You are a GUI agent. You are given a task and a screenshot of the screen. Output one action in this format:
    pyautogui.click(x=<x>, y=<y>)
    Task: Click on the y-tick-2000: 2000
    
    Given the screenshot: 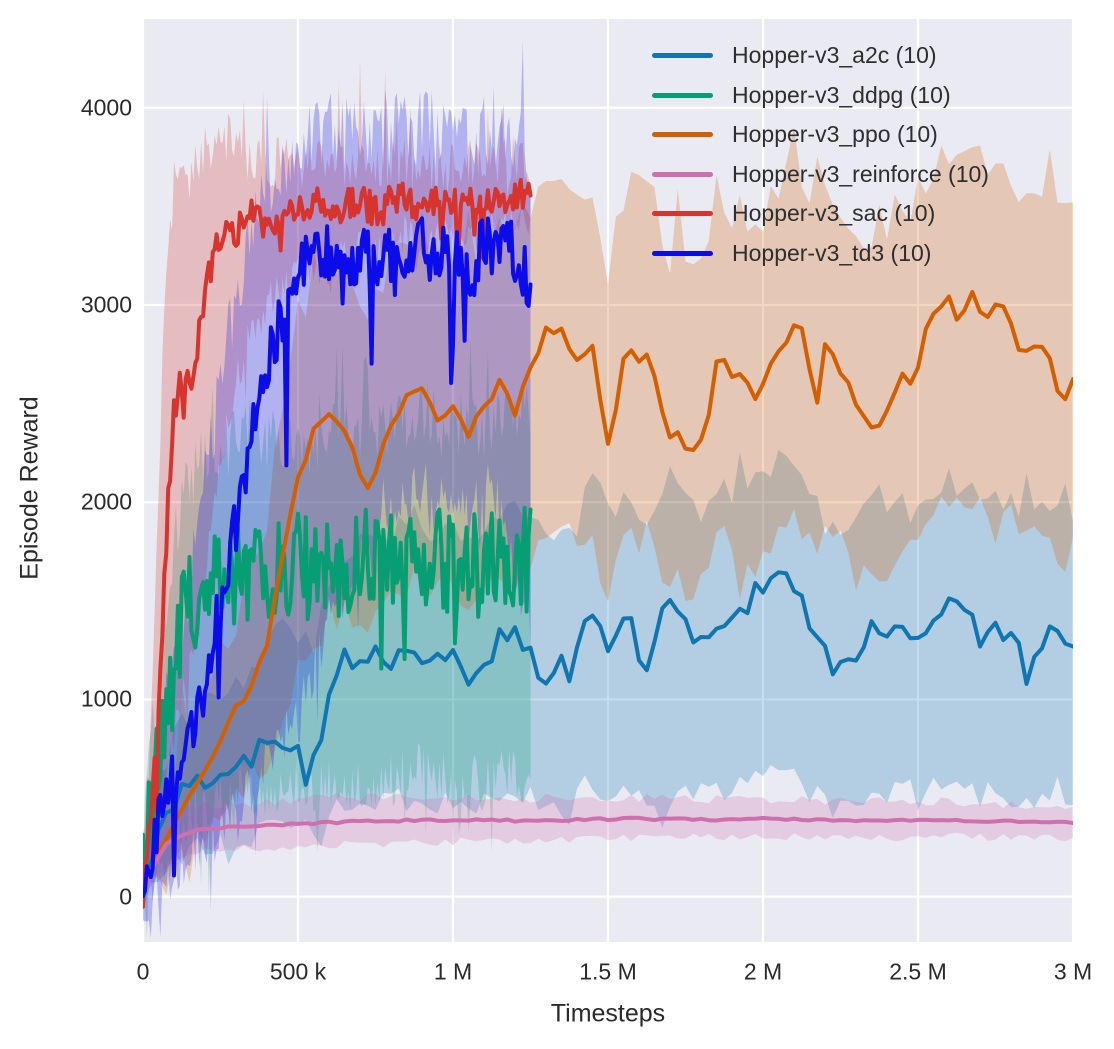 What is the action you would take?
    pyautogui.click(x=106, y=501)
    